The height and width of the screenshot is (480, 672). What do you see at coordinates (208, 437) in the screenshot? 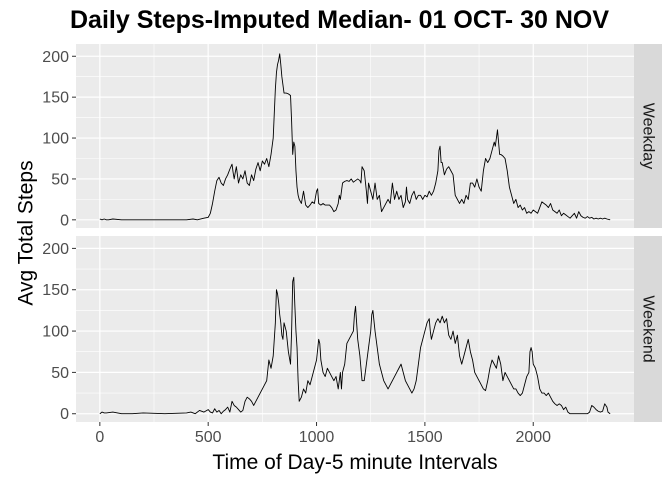
I see `x-tick-label: 500` at bounding box center [208, 437].